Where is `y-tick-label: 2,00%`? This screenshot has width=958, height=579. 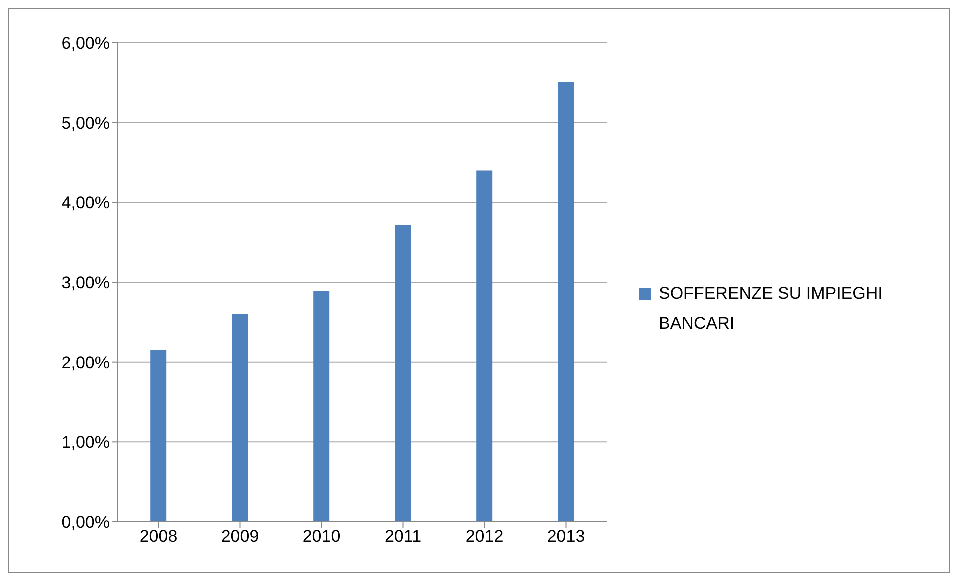
y-tick-label: 2,00% is located at coordinates (86, 362).